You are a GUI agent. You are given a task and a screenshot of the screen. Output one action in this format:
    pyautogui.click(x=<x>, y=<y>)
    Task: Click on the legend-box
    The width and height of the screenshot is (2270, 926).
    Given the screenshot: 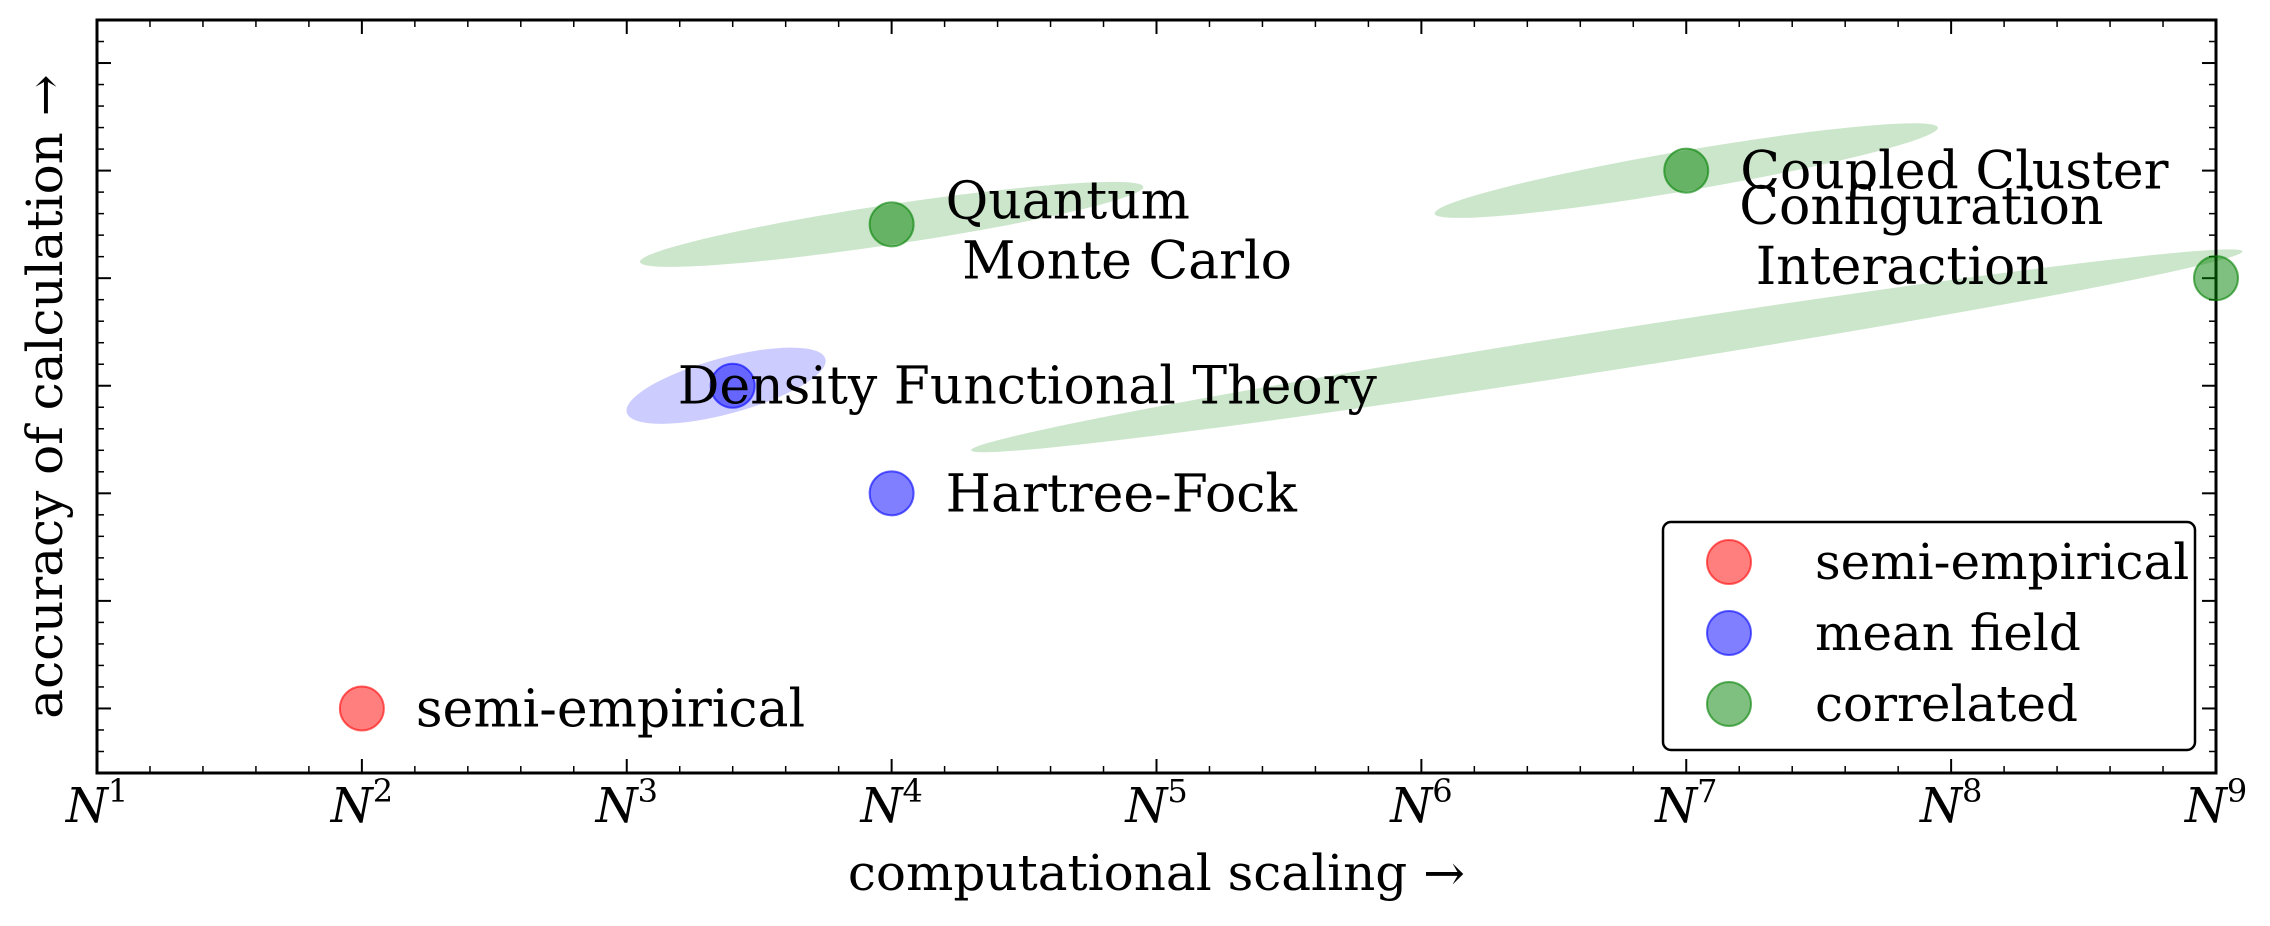 What is the action you would take?
    pyautogui.click(x=1929, y=636)
    